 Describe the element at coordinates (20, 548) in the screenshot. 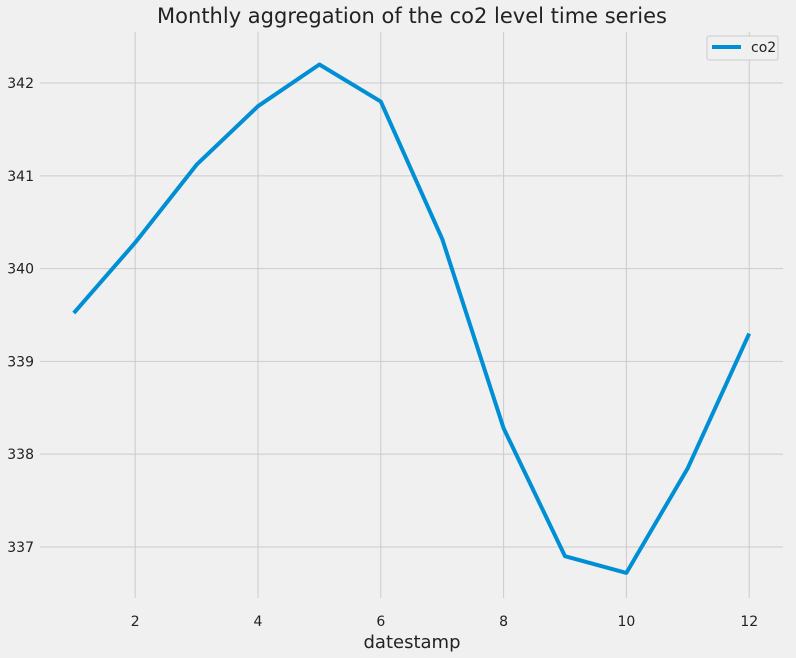

I see `y-tick-label: 337` at that location.